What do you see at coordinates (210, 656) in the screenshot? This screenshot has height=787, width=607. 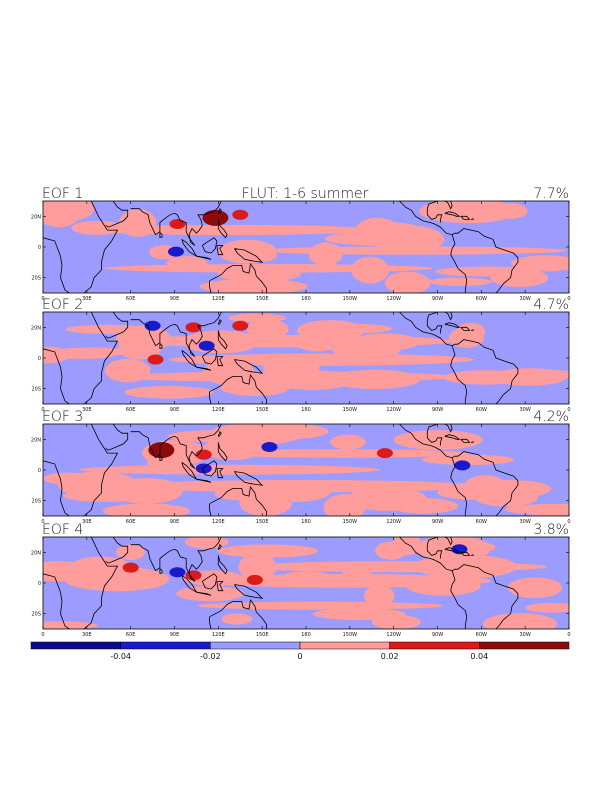 I see `colorbar-tick-label: -0.02` at bounding box center [210, 656].